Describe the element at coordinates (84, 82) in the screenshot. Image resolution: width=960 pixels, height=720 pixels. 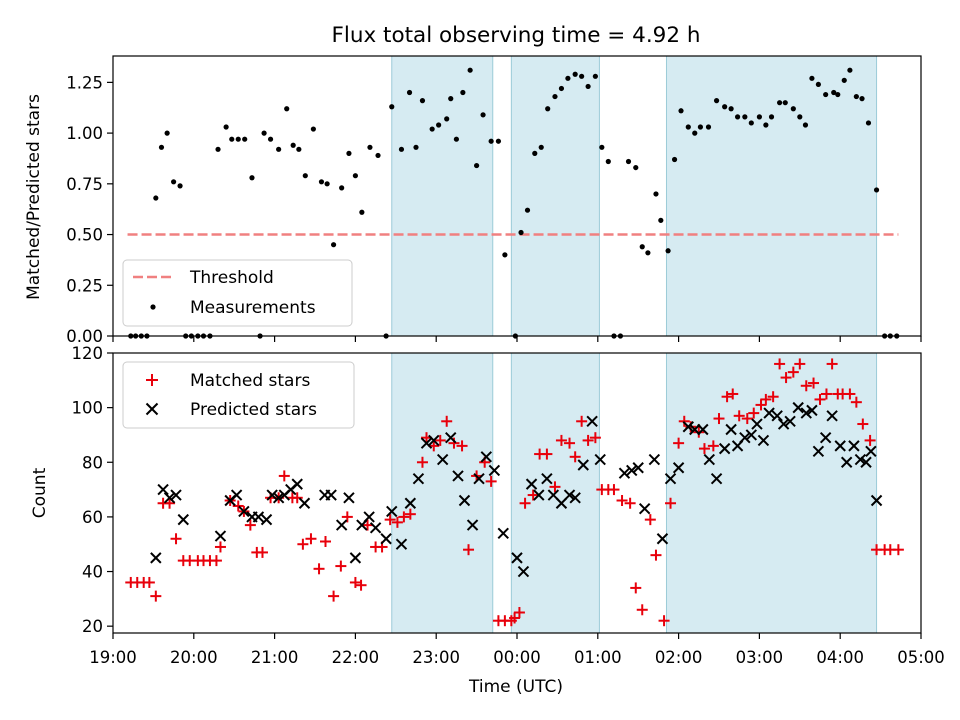
I see `top-y-tick-label: 1.25` at that location.